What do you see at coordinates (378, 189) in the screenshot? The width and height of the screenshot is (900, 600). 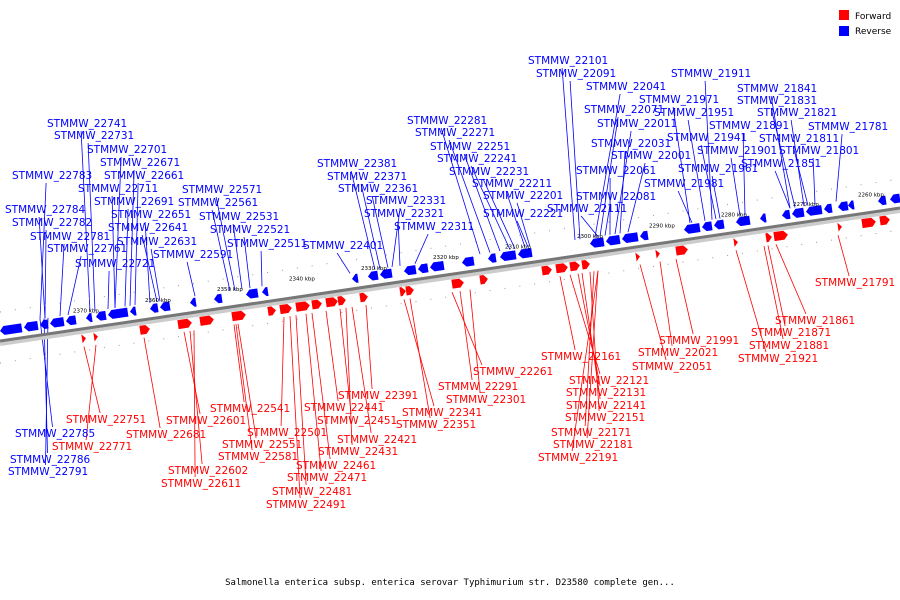 I see `reverse-gene-label: STMMW_22361` at bounding box center [378, 189].